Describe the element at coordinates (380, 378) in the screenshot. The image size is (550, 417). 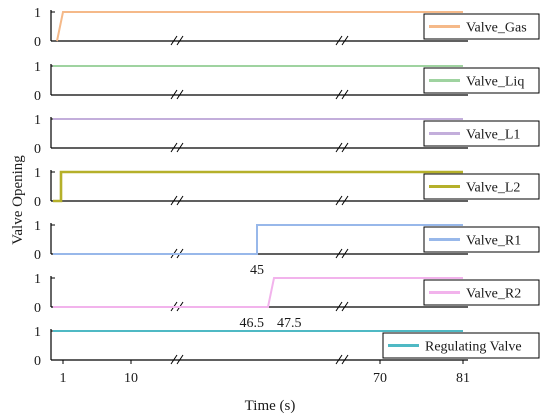
I see `x-tick-label: 70` at that location.